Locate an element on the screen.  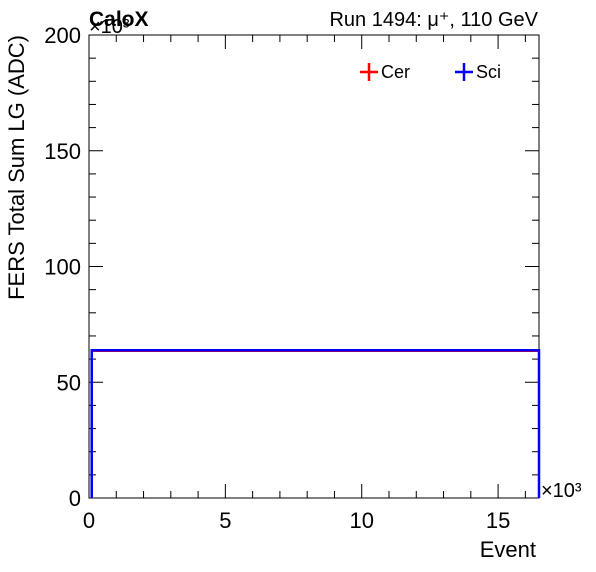
y-tick-label-50: 50 is located at coordinates (69, 382).